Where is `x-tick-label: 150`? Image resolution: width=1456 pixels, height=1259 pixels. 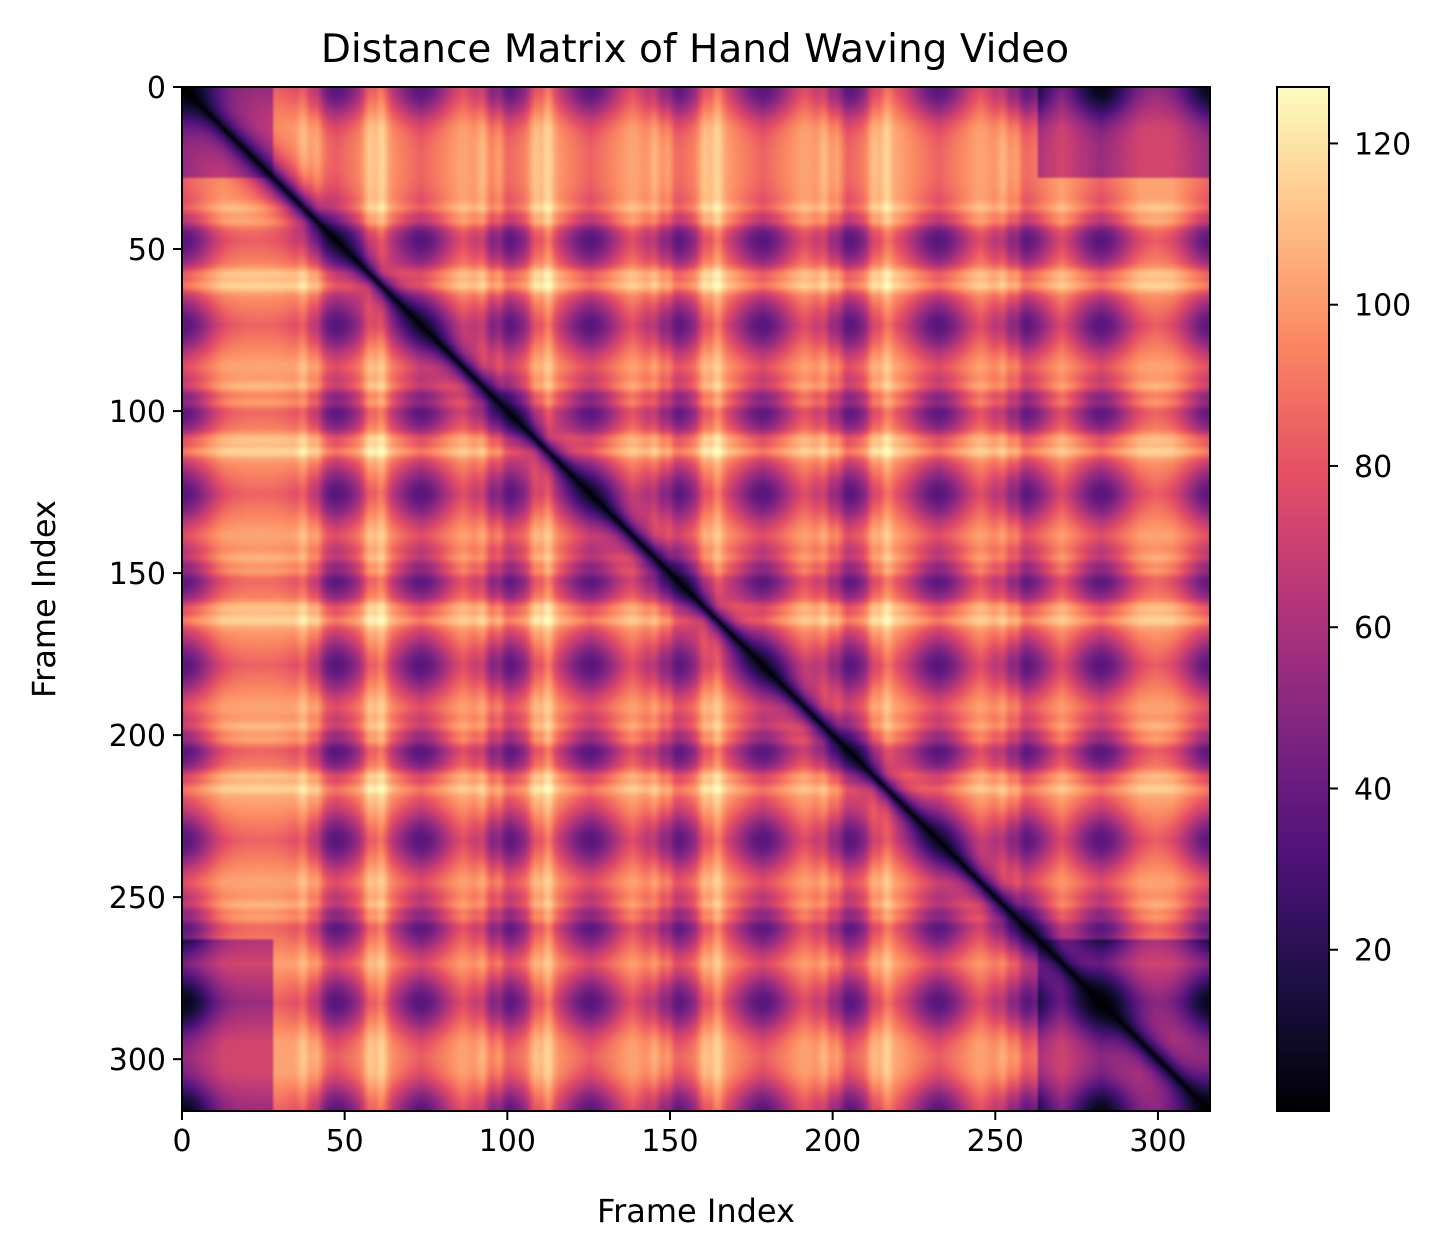
x-tick-label: 150 is located at coordinates (669, 1141).